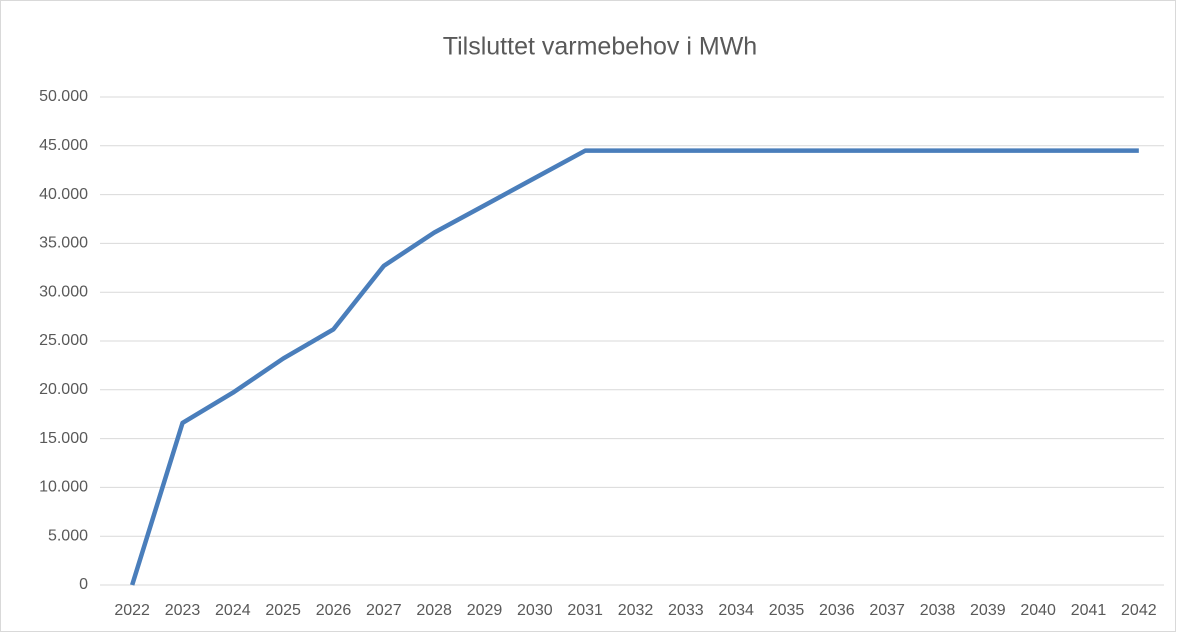 The height and width of the screenshot is (633, 1177). Describe the element at coordinates (938, 610) in the screenshot. I see `x-tick-label: 2038` at that location.